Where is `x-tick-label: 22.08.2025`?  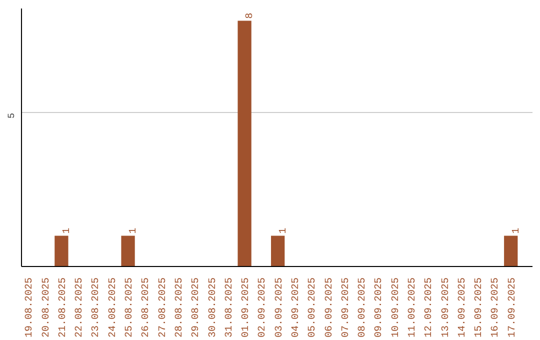 x-tick-label: 22.08.2025 is located at coordinates (80, 307).